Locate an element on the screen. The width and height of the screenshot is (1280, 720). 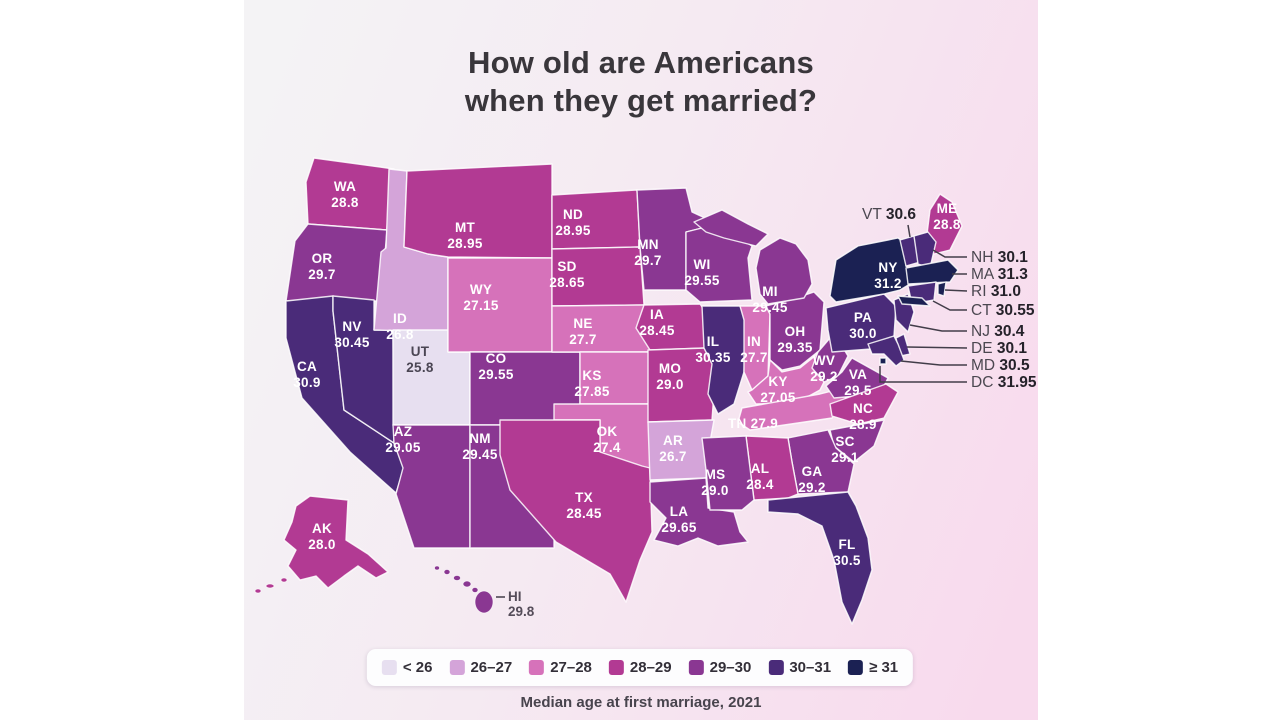
state-nh is located at coordinates (925, 250).